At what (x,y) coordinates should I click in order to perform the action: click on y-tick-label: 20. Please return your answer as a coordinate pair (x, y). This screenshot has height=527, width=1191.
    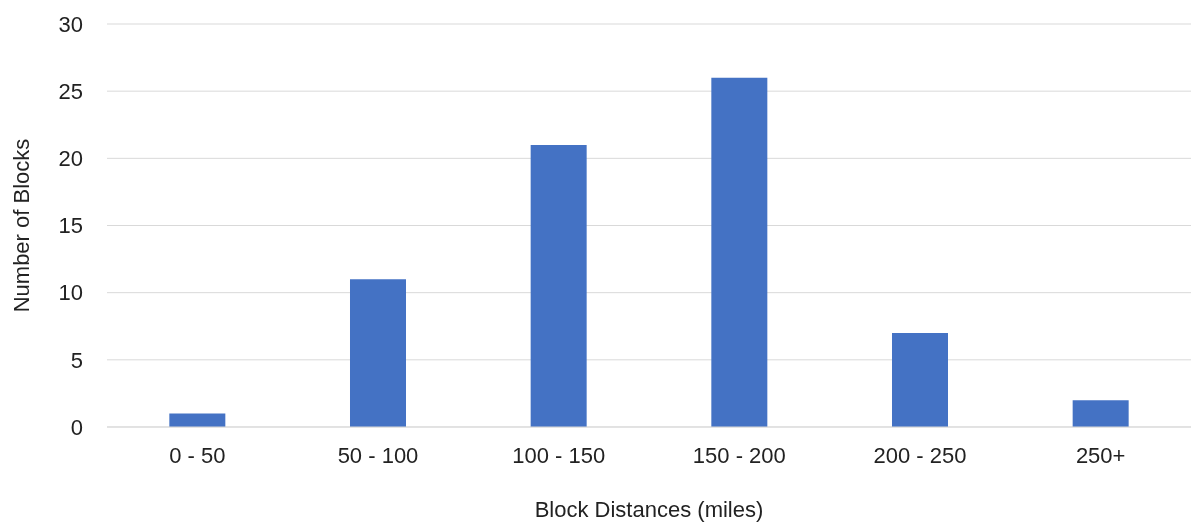
    Looking at the image, I should click on (70, 159).